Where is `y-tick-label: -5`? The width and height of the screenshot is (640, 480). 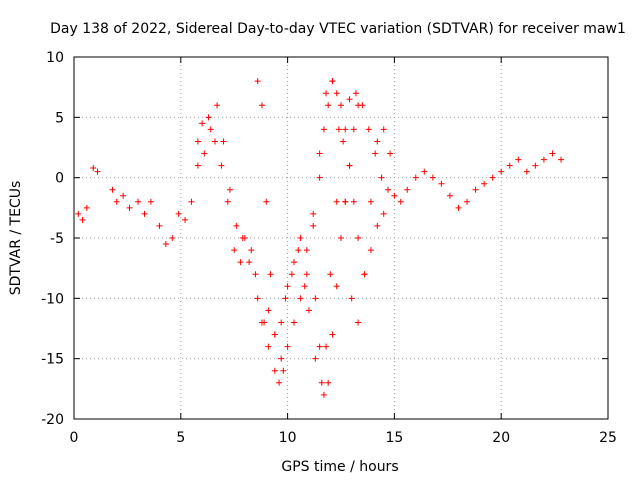 y-tick-label: -5 is located at coordinates (57, 239).